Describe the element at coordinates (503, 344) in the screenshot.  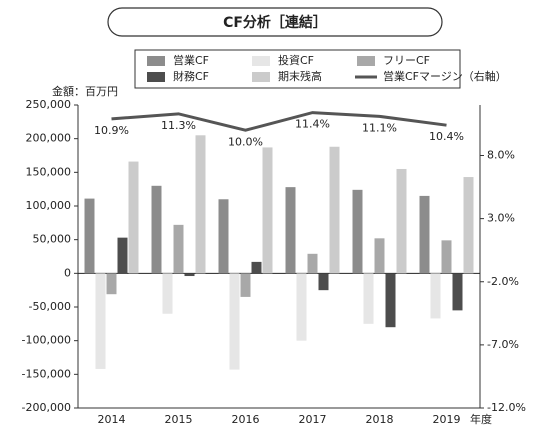
I see `y2-tick-label: -7.0%` at that location.